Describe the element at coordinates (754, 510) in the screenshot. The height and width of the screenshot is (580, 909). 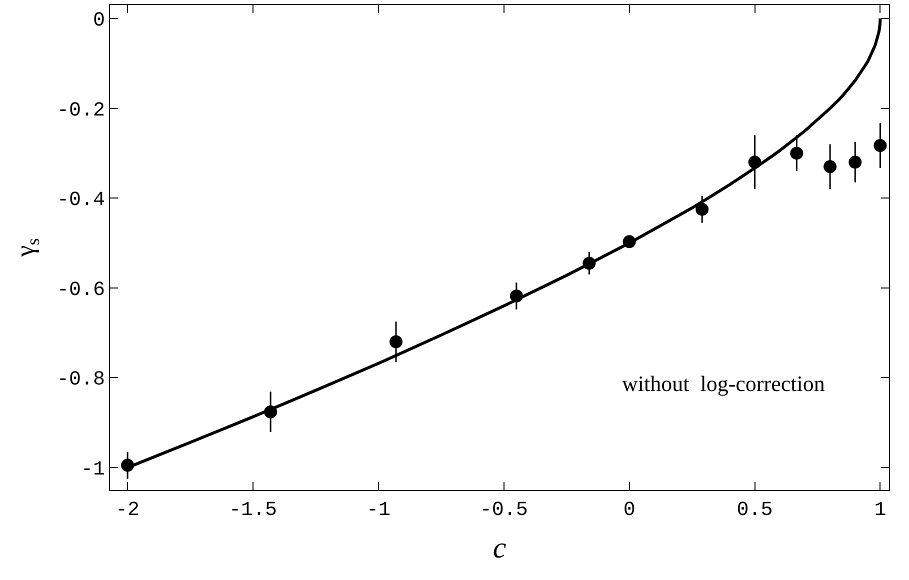
I see `x-tick-label: 0.5` at that location.